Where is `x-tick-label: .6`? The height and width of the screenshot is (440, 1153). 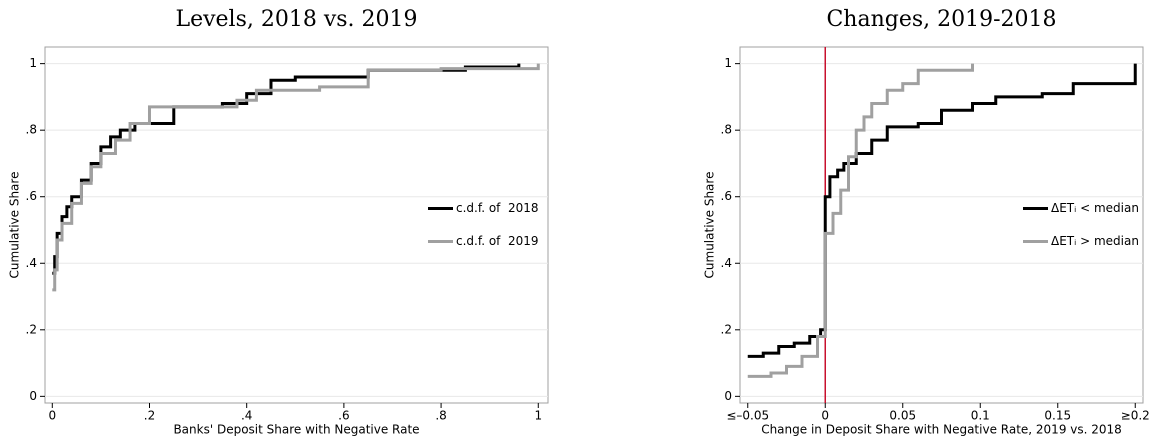 x-tick-label: .6 is located at coordinates (343, 416).